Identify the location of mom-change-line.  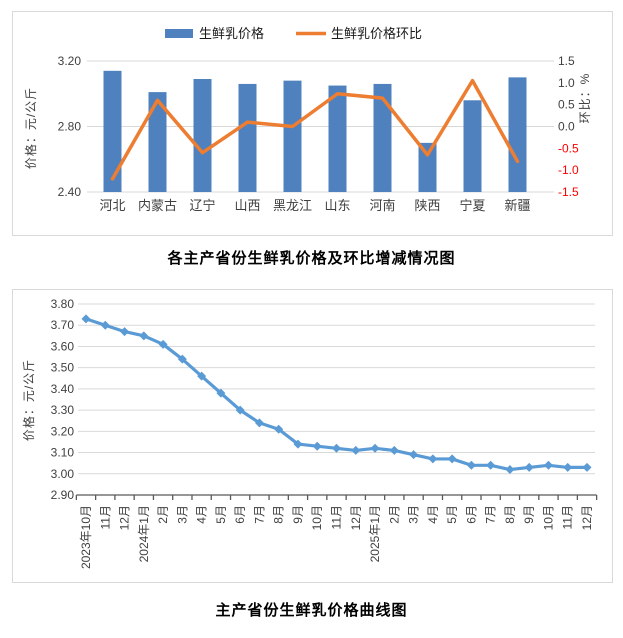
(315, 129).